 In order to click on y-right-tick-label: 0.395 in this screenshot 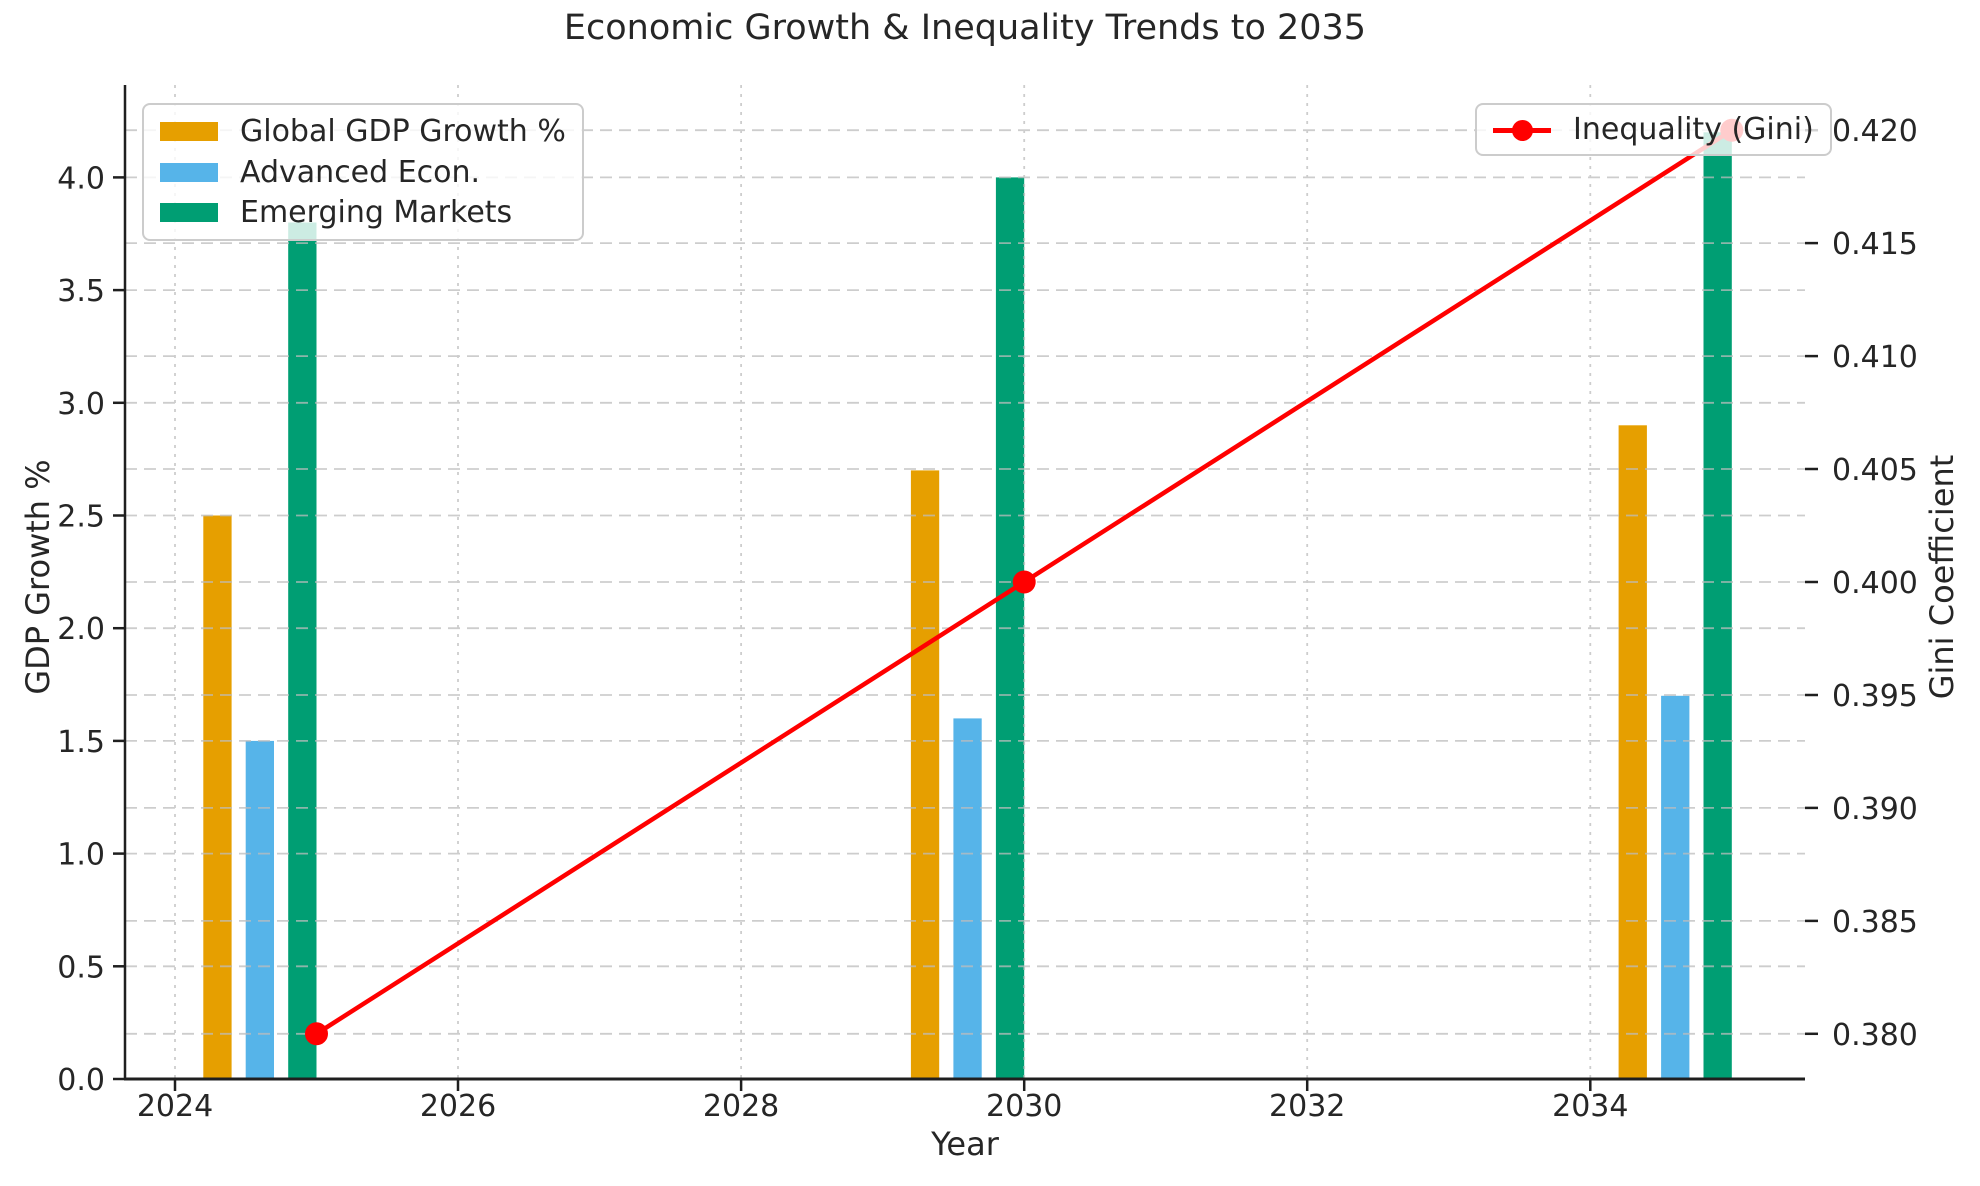, I will do `click(1875, 696)`.